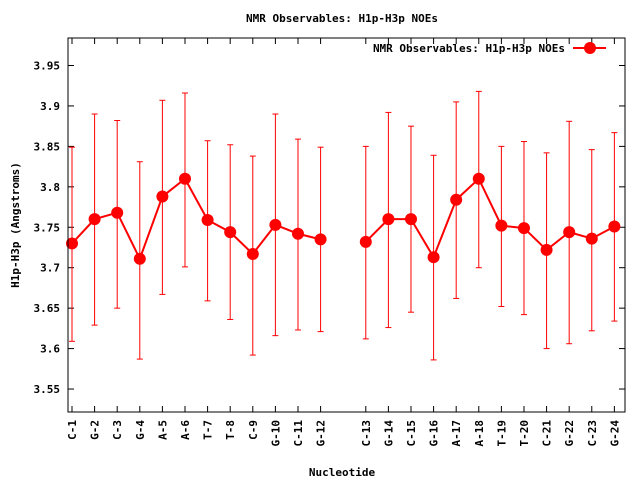 The width and height of the screenshot is (640, 480). I want to click on y-tick-label: 3.75, so click(47, 227).